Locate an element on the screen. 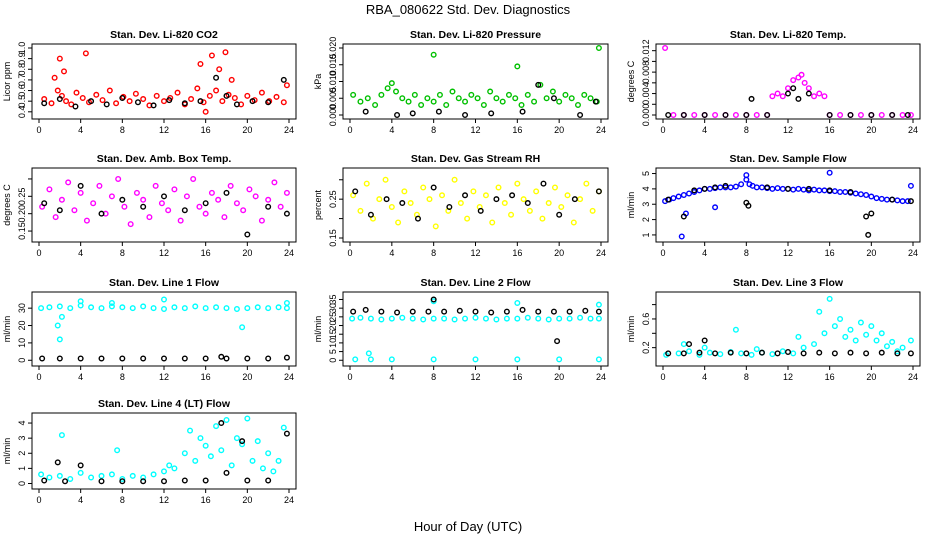  plot-frame is located at coordinates (475, 329).